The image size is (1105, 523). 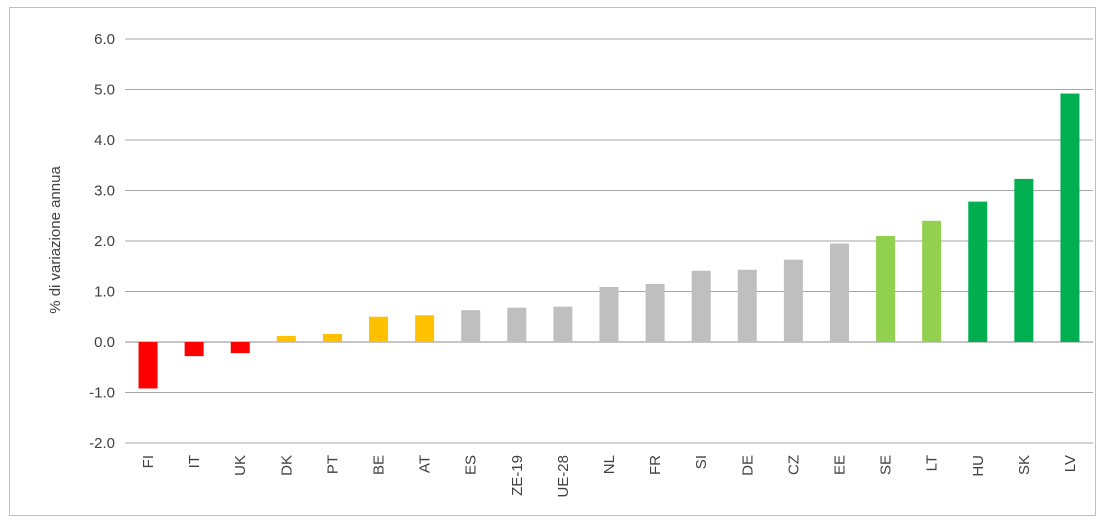 What do you see at coordinates (978, 271) in the screenshot?
I see `bar-hu` at bounding box center [978, 271].